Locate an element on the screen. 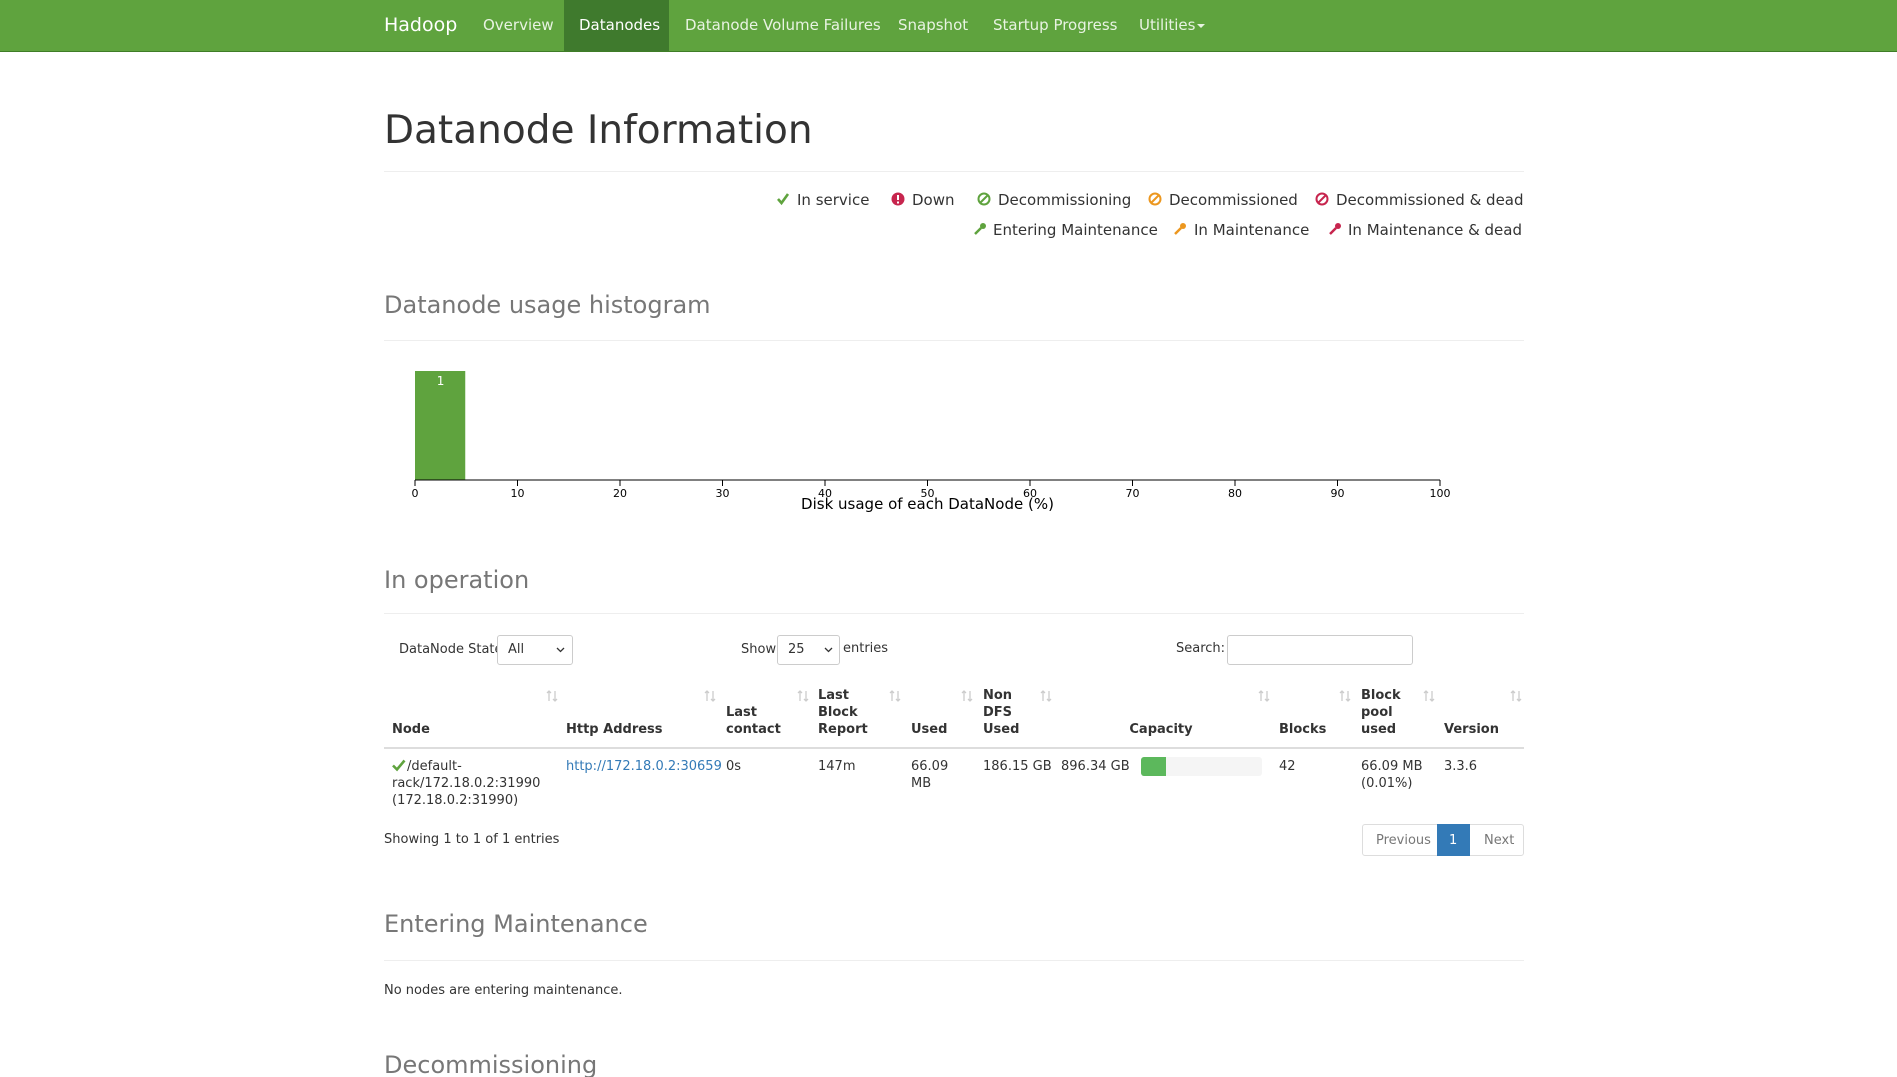 This screenshot has width=1897, height=1077. x-tick-label: 60 is located at coordinates (1030, 493).